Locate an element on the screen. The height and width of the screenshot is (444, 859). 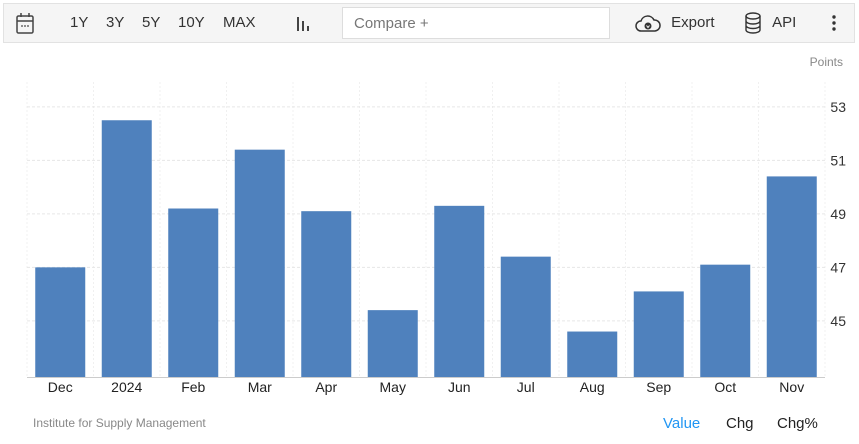
bar-may is located at coordinates (392, 343).